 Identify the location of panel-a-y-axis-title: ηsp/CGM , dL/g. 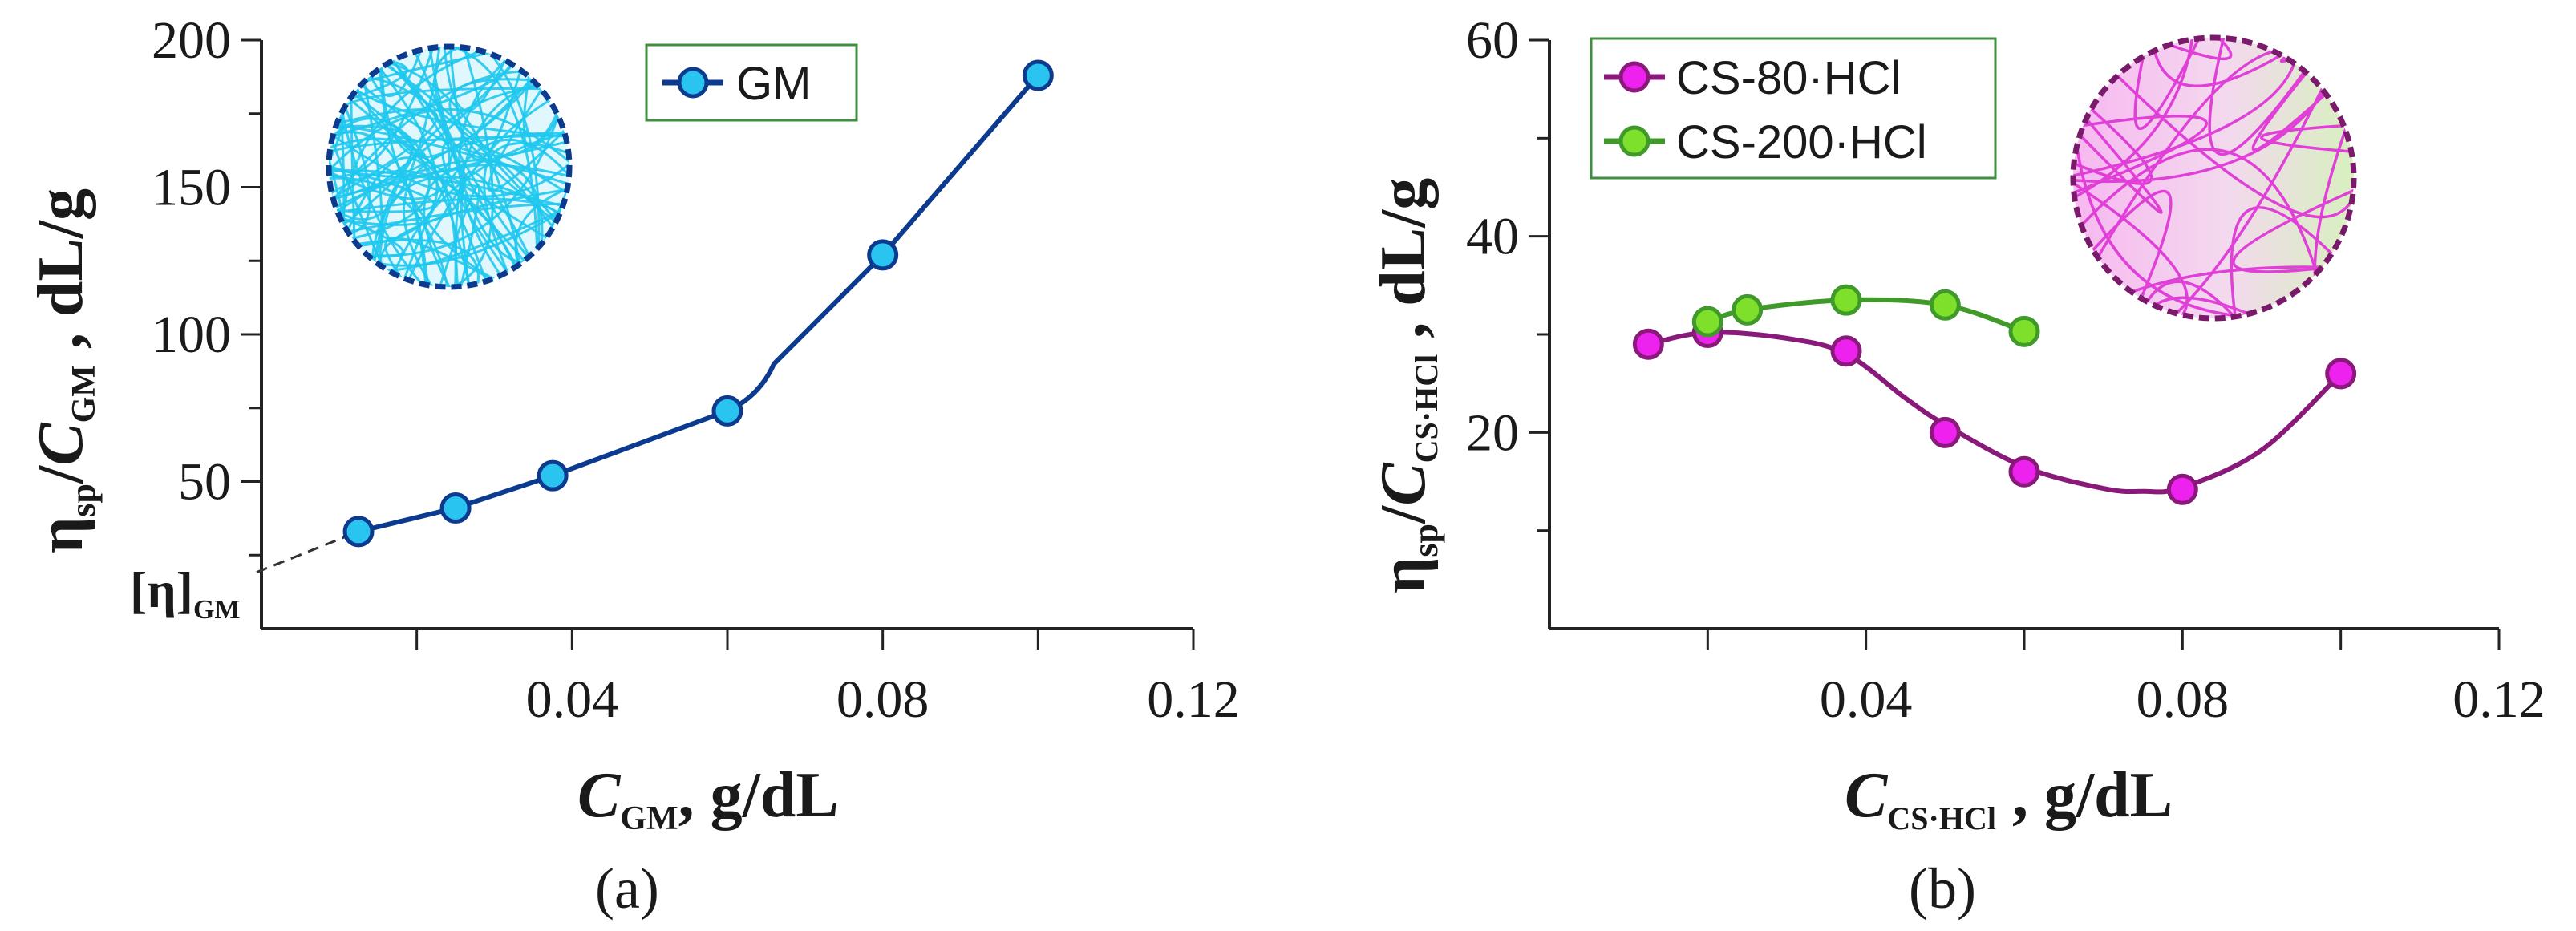
(64, 370).